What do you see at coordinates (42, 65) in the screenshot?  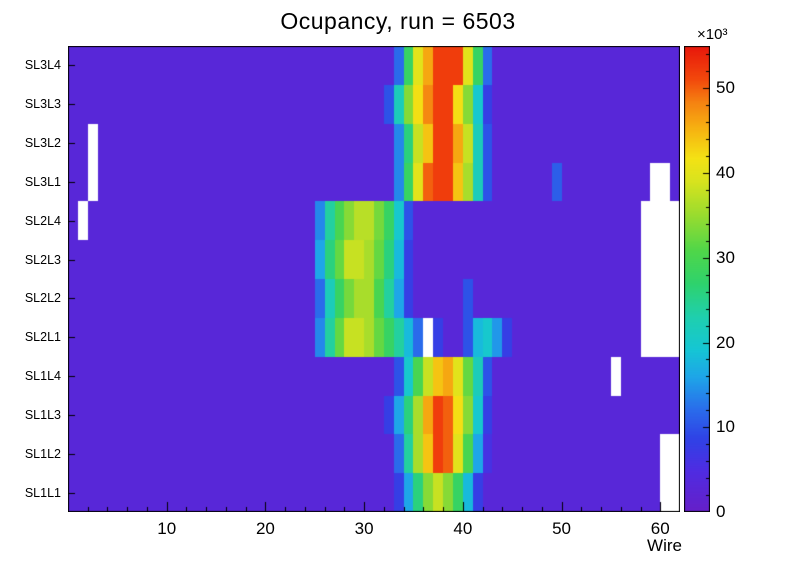 I see `y-tick-label: SL3L4` at bounding box center [42, 65].